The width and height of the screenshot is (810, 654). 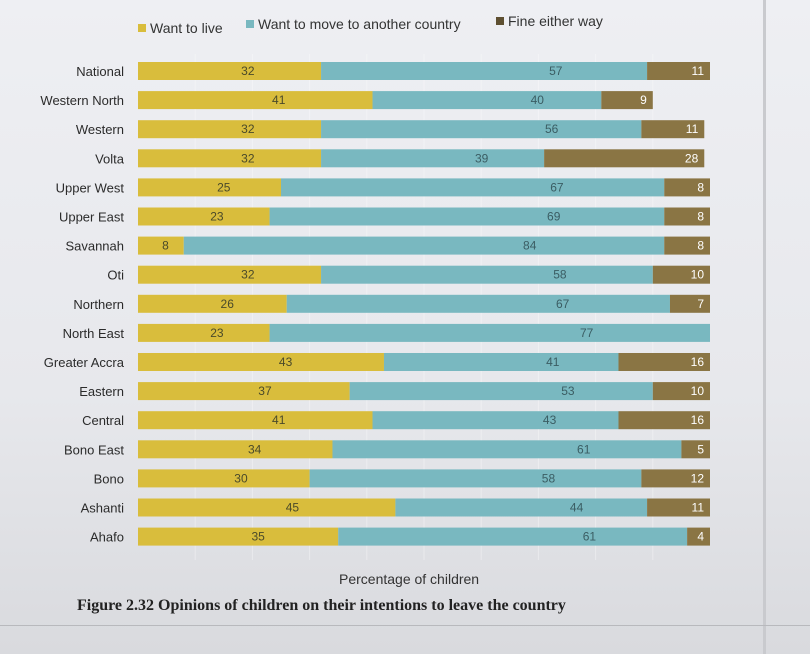 I want to click on legend-swatch-fine-either-way, so click(x=500, y=21).